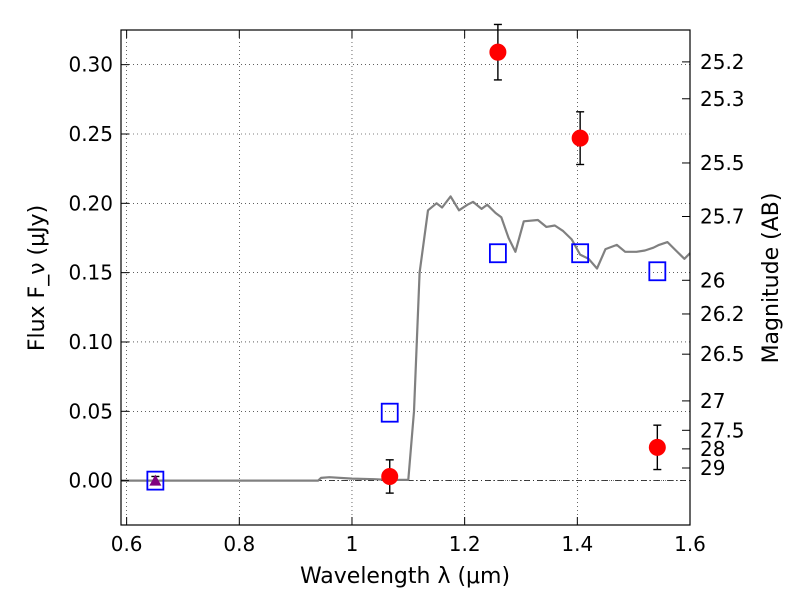 The image size is (800, 600). I want to click on magnitude-tick-label: 26.2, so click(722, 314).